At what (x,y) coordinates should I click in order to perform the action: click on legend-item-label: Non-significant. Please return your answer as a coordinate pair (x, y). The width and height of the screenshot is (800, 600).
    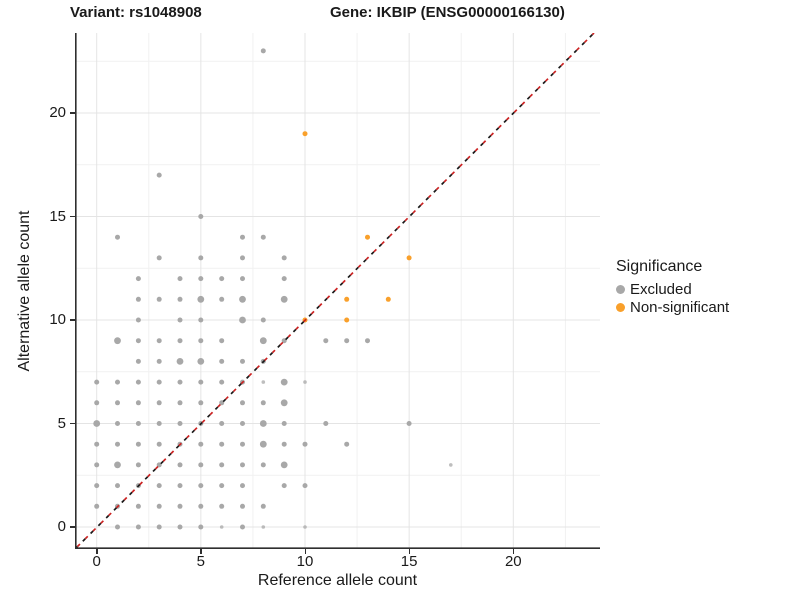
    Looking at the image, I should click on (680, 307).